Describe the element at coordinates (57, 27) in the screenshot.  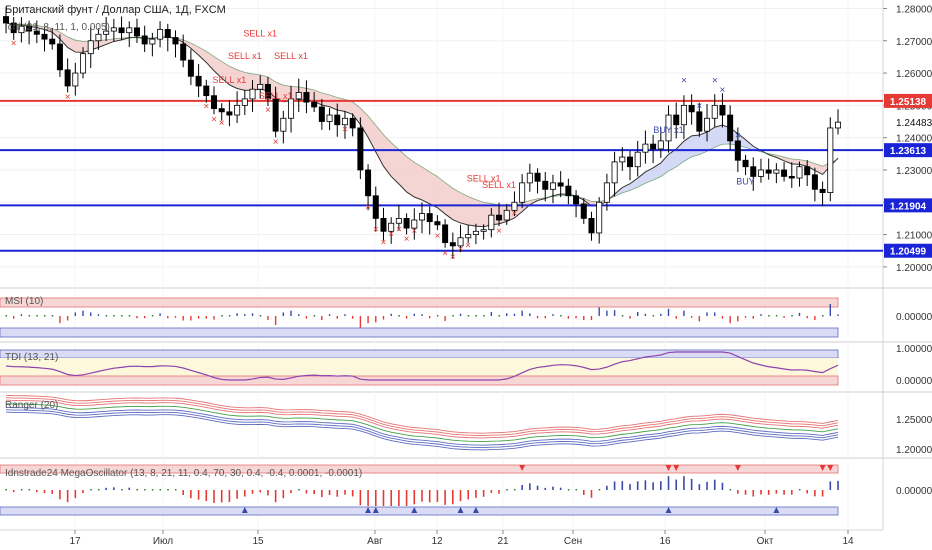
I see `indicator-label: Ichi (21, 8, 11, 1, 0.005)` at that location.